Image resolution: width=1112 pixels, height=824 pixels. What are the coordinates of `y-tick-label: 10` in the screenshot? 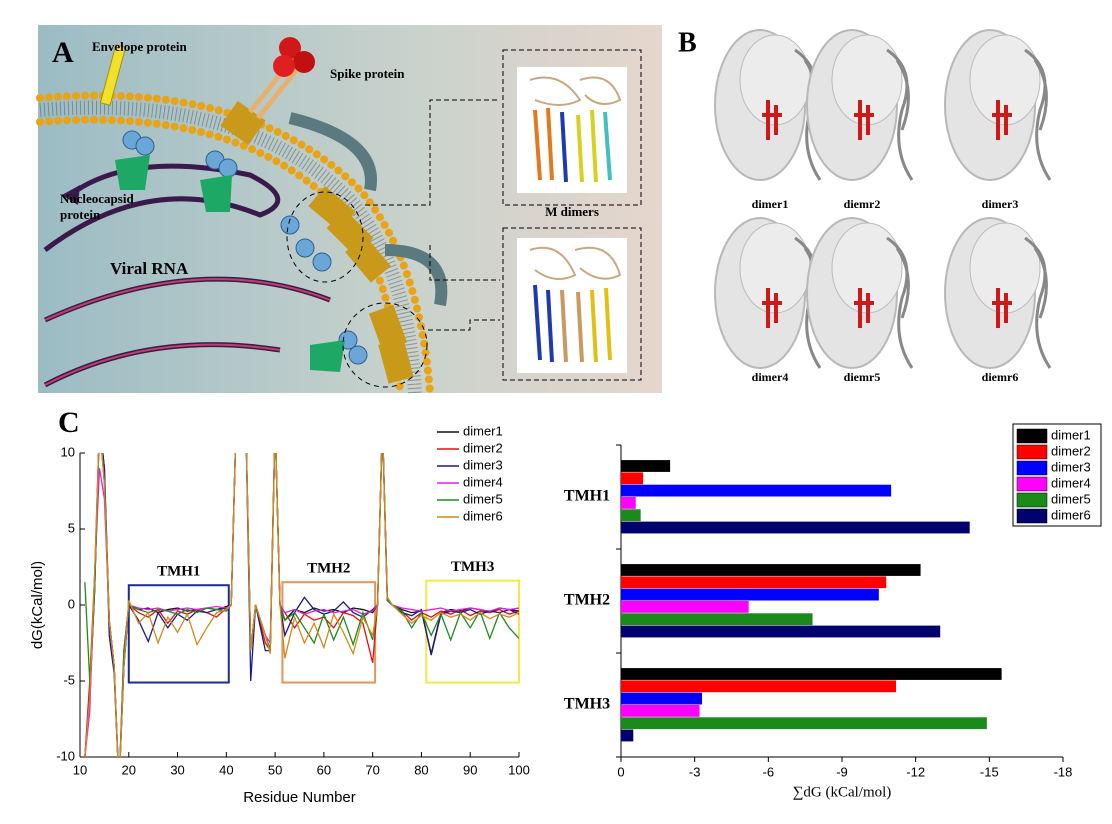 It's located at (68, 451).